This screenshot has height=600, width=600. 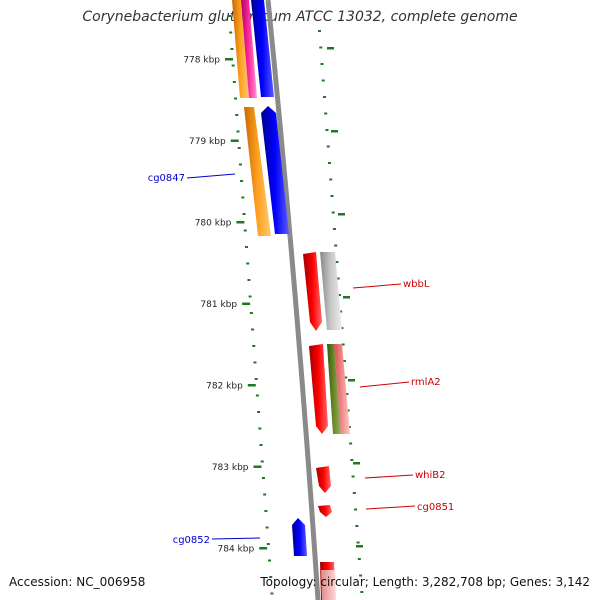 What do you see at coordinates (218, 305) in the screenshot?
I see `kbp-tick-label: 781 kbp` at bounding box center [218, 305].